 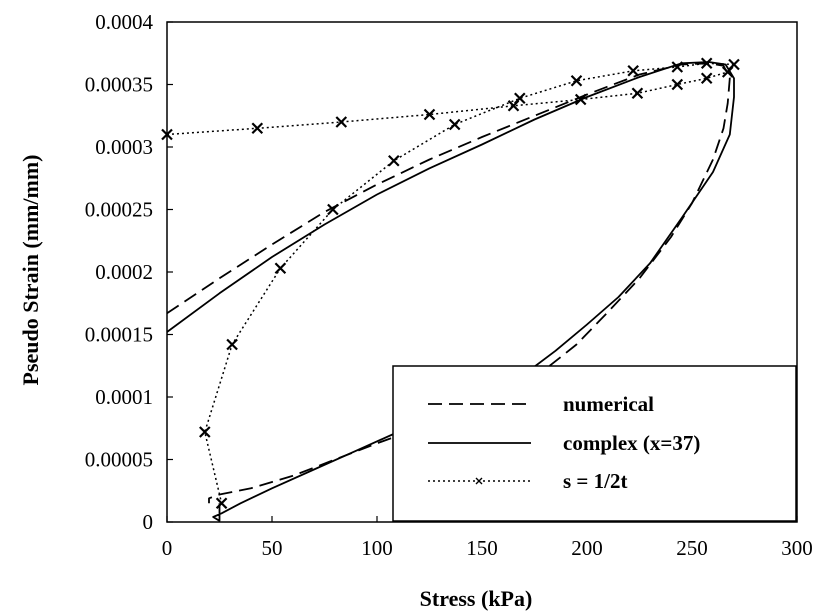 What do you see at coordinates (124, 272) in the screenshot?
I see `y-tick-label: 0.0002` at bounding box center [124, 272].